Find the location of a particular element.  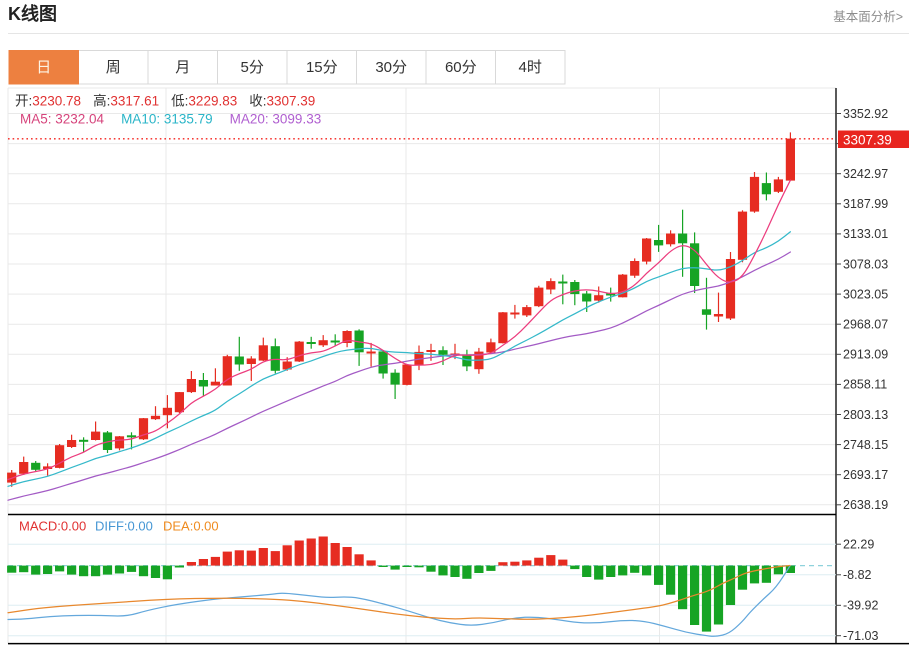

svg-text: 5分 is located at coordinates (252, 67).